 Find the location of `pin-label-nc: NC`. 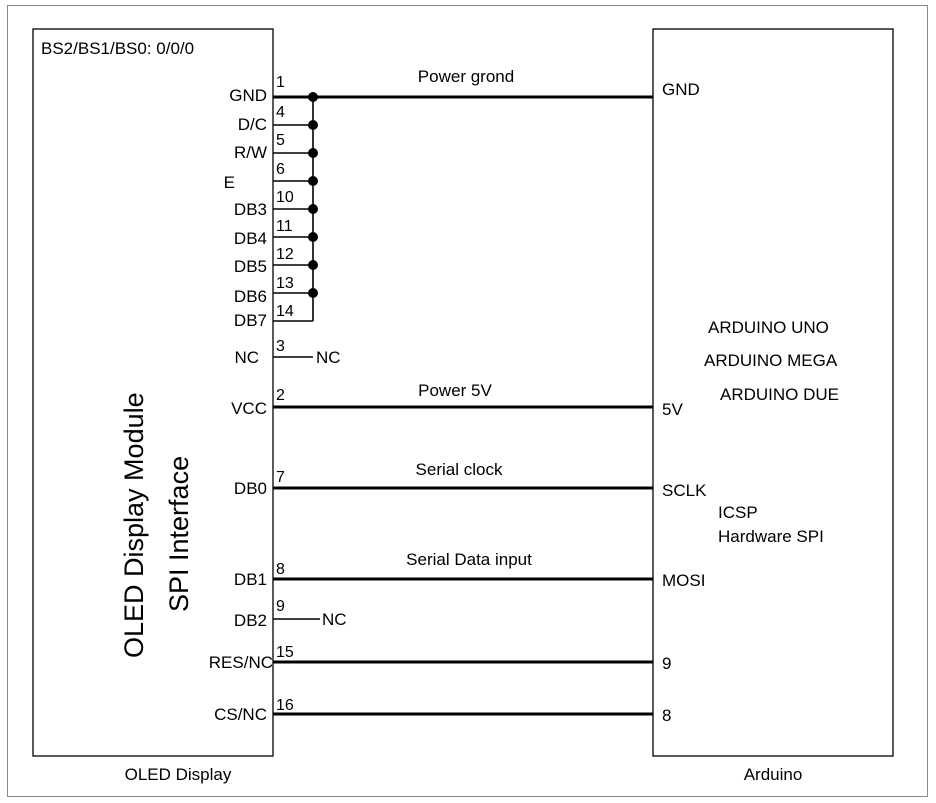

pin-label-nc: NC is located at coordinates (246, 357).